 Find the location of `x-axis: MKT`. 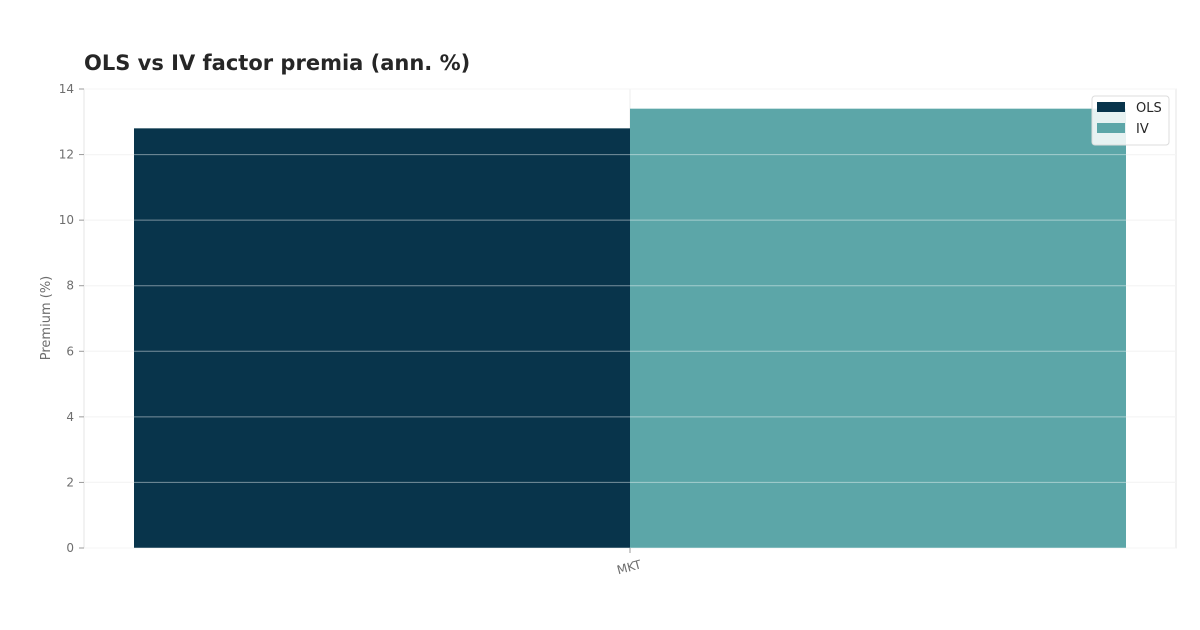

x-axis: MKT is located at coordinates (629, 562).